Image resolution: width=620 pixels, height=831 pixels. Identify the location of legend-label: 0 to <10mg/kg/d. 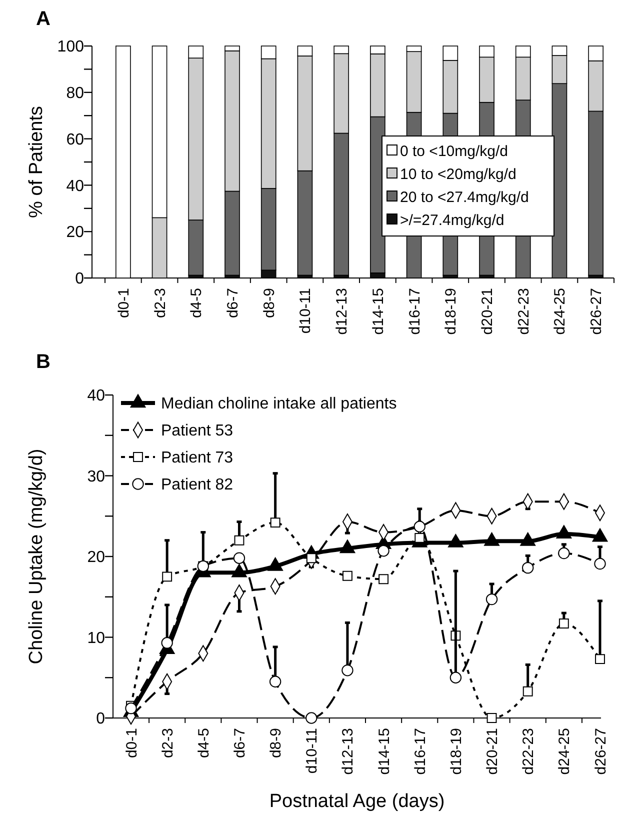
(454, 151).